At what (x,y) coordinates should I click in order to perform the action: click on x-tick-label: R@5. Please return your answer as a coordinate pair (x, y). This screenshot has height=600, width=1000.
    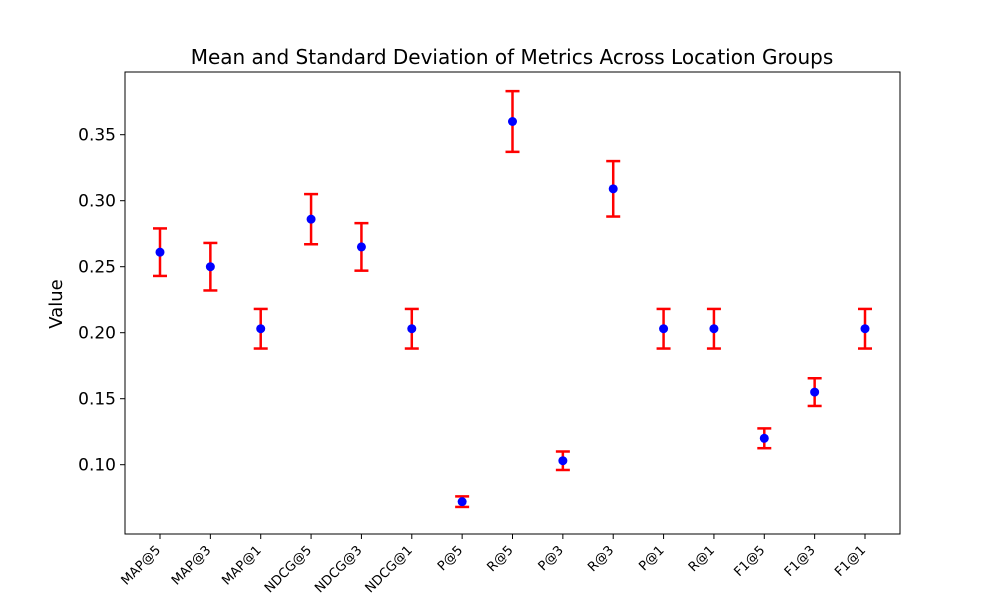
    Looking at the image, I should click on (500, 559).